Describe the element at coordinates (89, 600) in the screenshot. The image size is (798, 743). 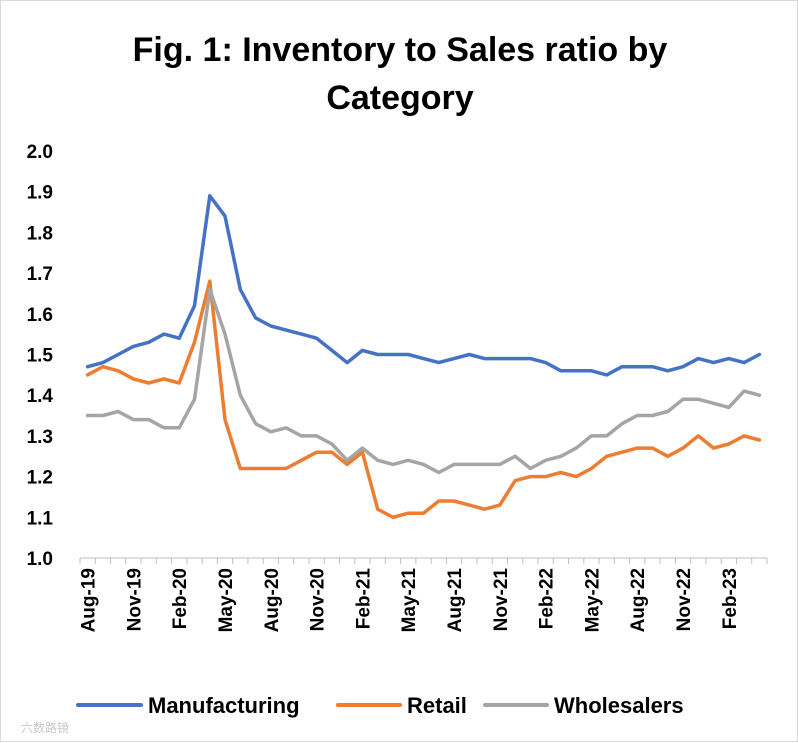
I see `x-tick-label: Aug-19` at that location.